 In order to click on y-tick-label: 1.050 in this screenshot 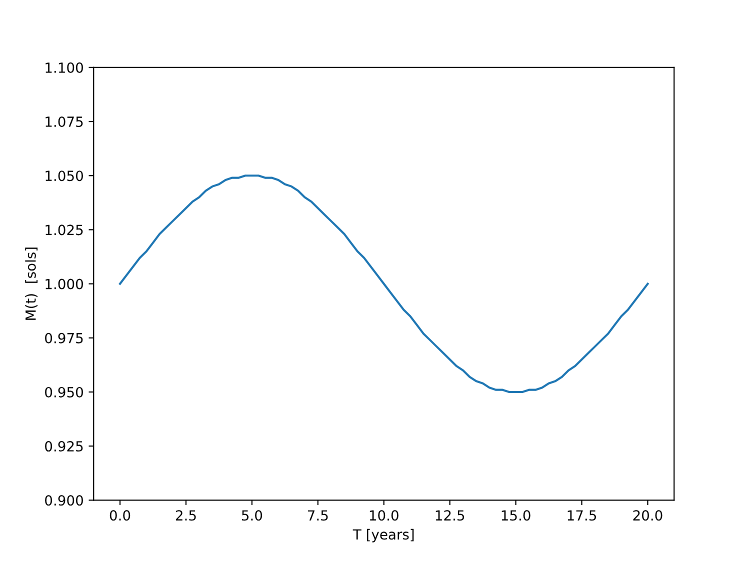, I will do `click(64, 176)`.